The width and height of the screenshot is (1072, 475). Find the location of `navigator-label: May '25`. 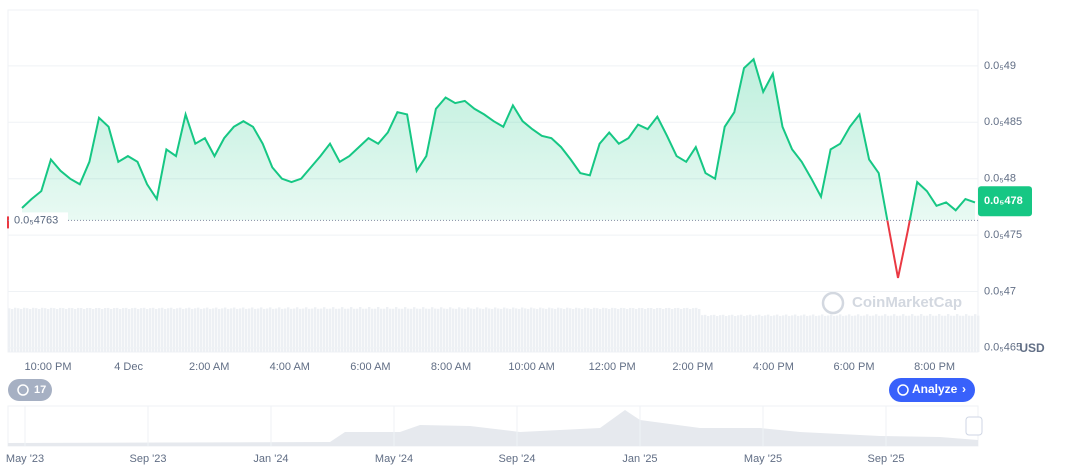

navigator-label: May '25 is located at coordinates (763, 459).